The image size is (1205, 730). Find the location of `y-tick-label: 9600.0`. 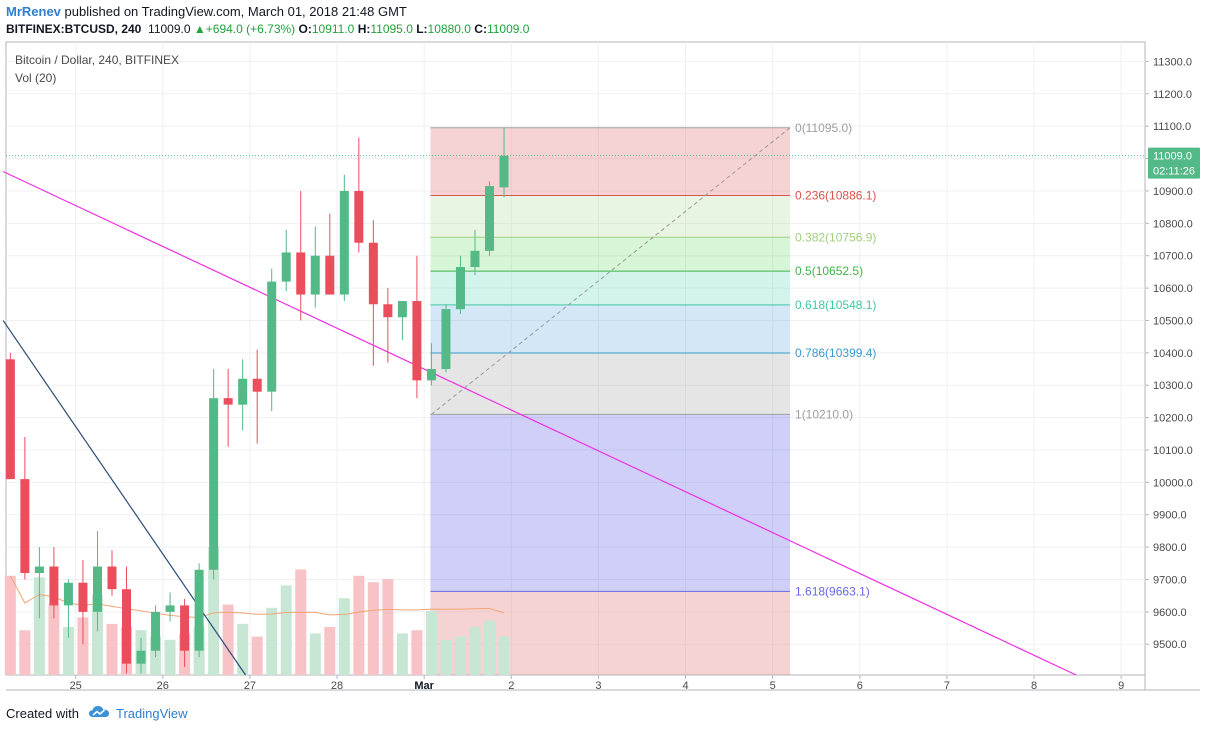

y-tick-label: 9600.0 is located at coordinates (1170, 613).